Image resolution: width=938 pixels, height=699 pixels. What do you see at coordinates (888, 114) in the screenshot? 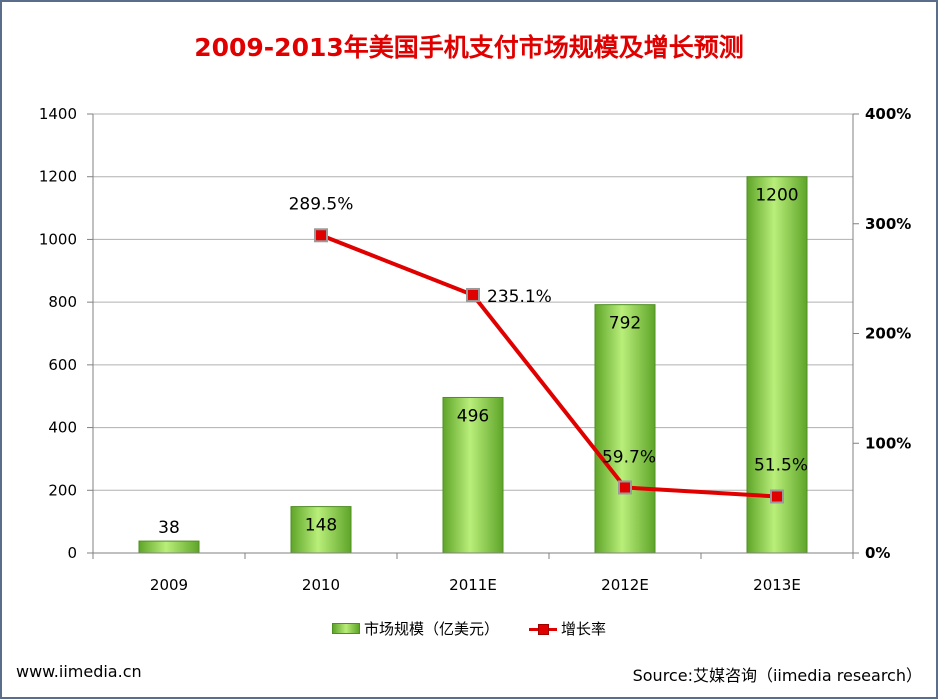
I see `y-right-tick-label: 400%` at bounding box center [888, 114].